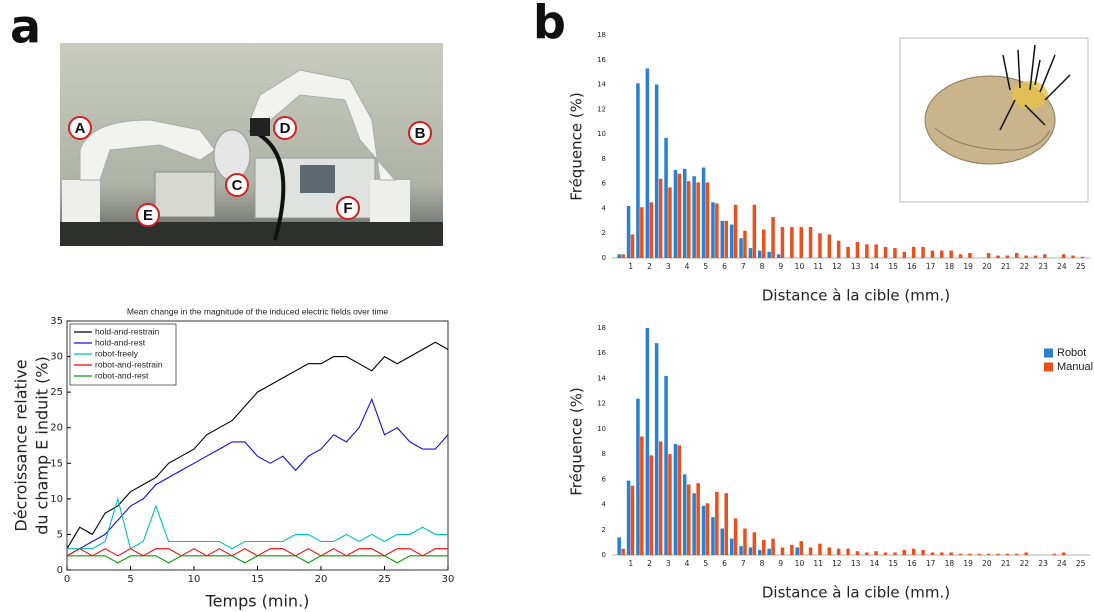 The height and width of the screenshot is (612, 1094). What do you see at coordinates (384, 579) in the screenshot?
I see `x-tick-label: 25` at bounding box center [384, 579].